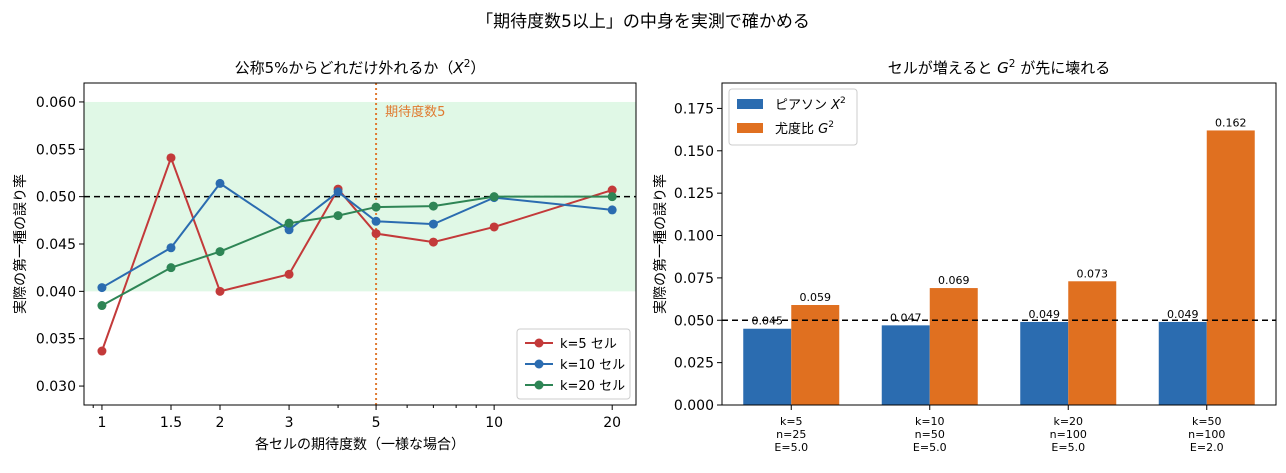 Image resolution: width=1286 pixels, height=473 pixels. Describe the element at coordinates (1093, 273) in the screenshot. I see `bar-value-label: 0.073` at that location.